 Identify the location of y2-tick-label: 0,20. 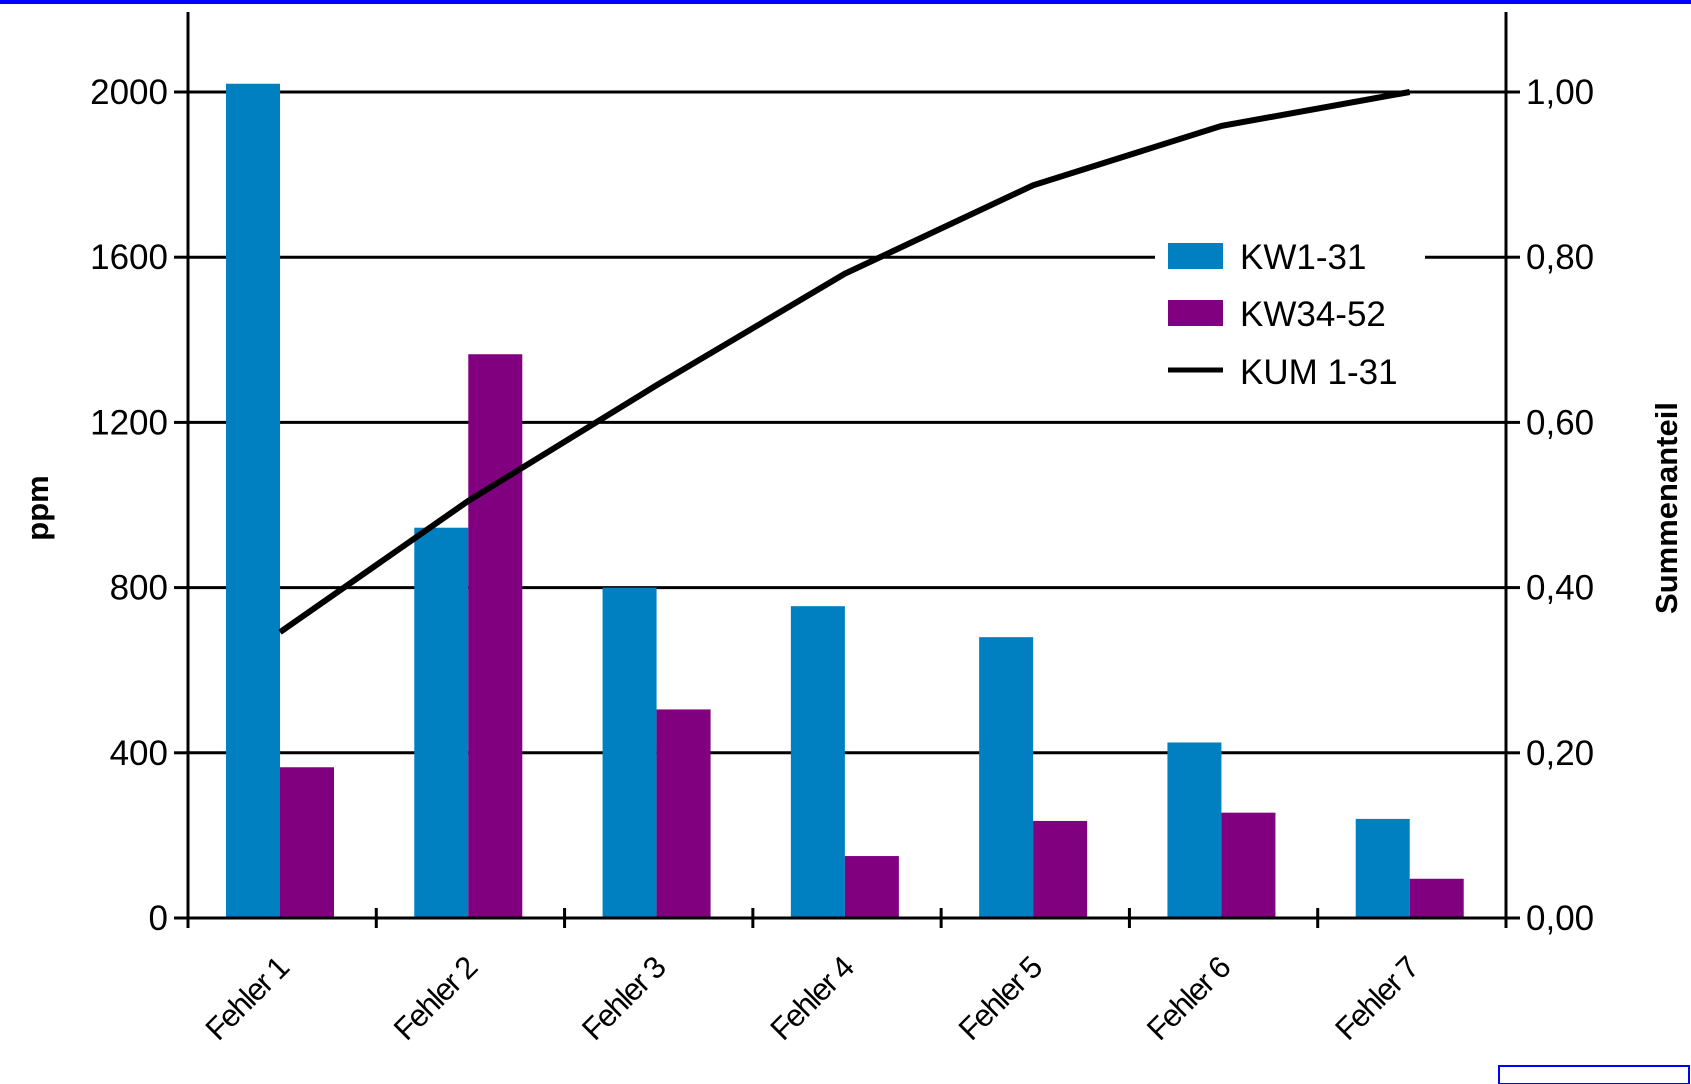
(1560, 753).